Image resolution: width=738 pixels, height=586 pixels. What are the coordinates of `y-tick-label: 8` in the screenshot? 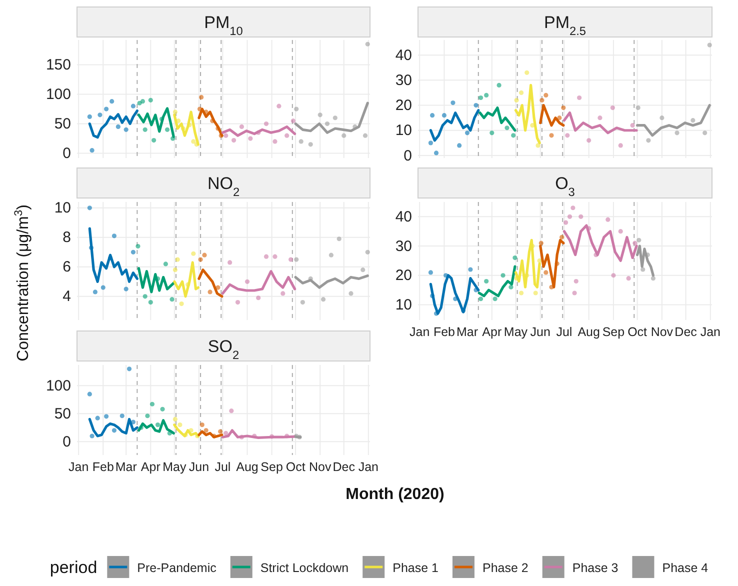 It's located at (66, 237).